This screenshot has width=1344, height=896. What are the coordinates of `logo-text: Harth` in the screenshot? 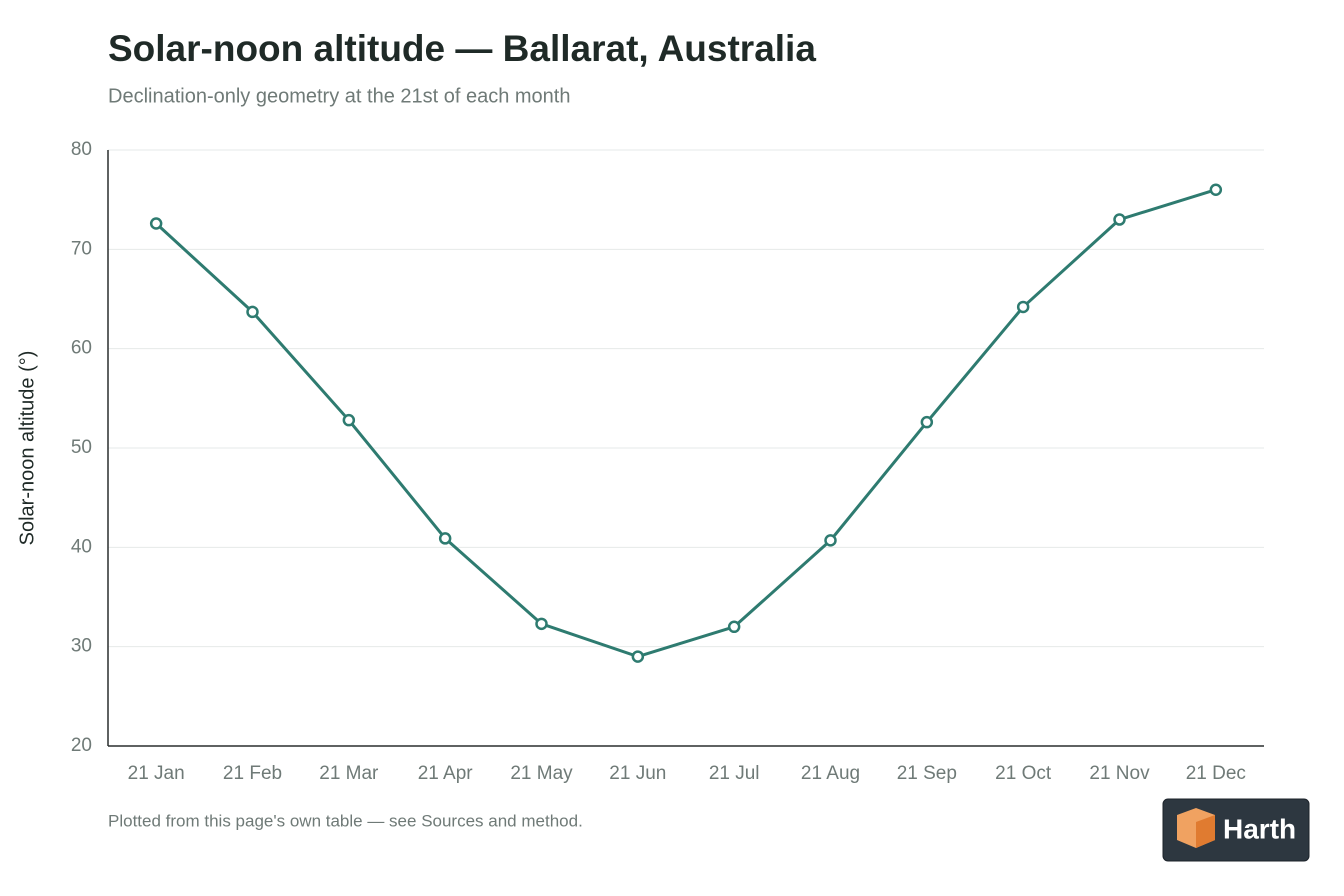 It's located at (1259, 828).